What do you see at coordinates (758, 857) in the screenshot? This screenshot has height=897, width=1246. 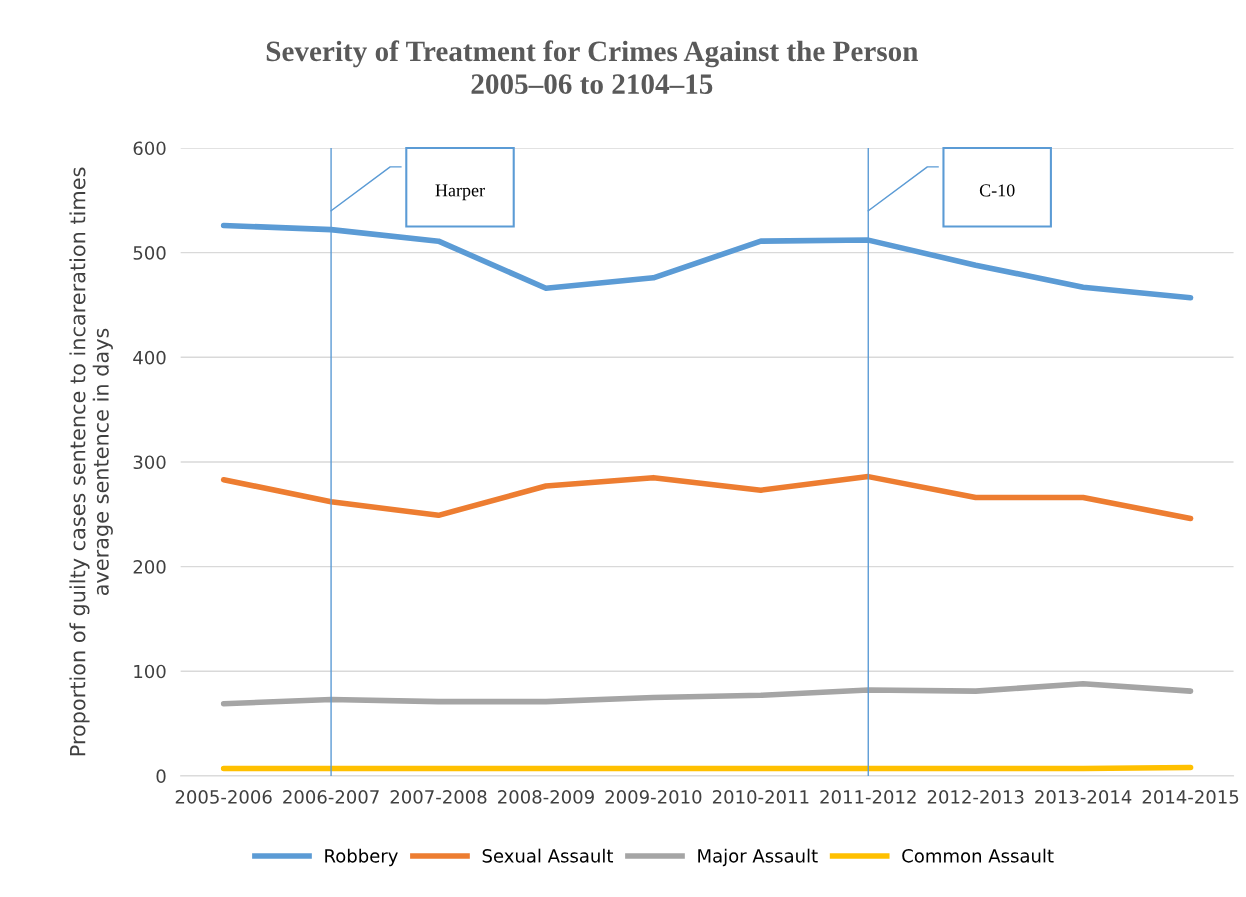 I see `legend-label: Major Assault` at bounding box center [758, 857].